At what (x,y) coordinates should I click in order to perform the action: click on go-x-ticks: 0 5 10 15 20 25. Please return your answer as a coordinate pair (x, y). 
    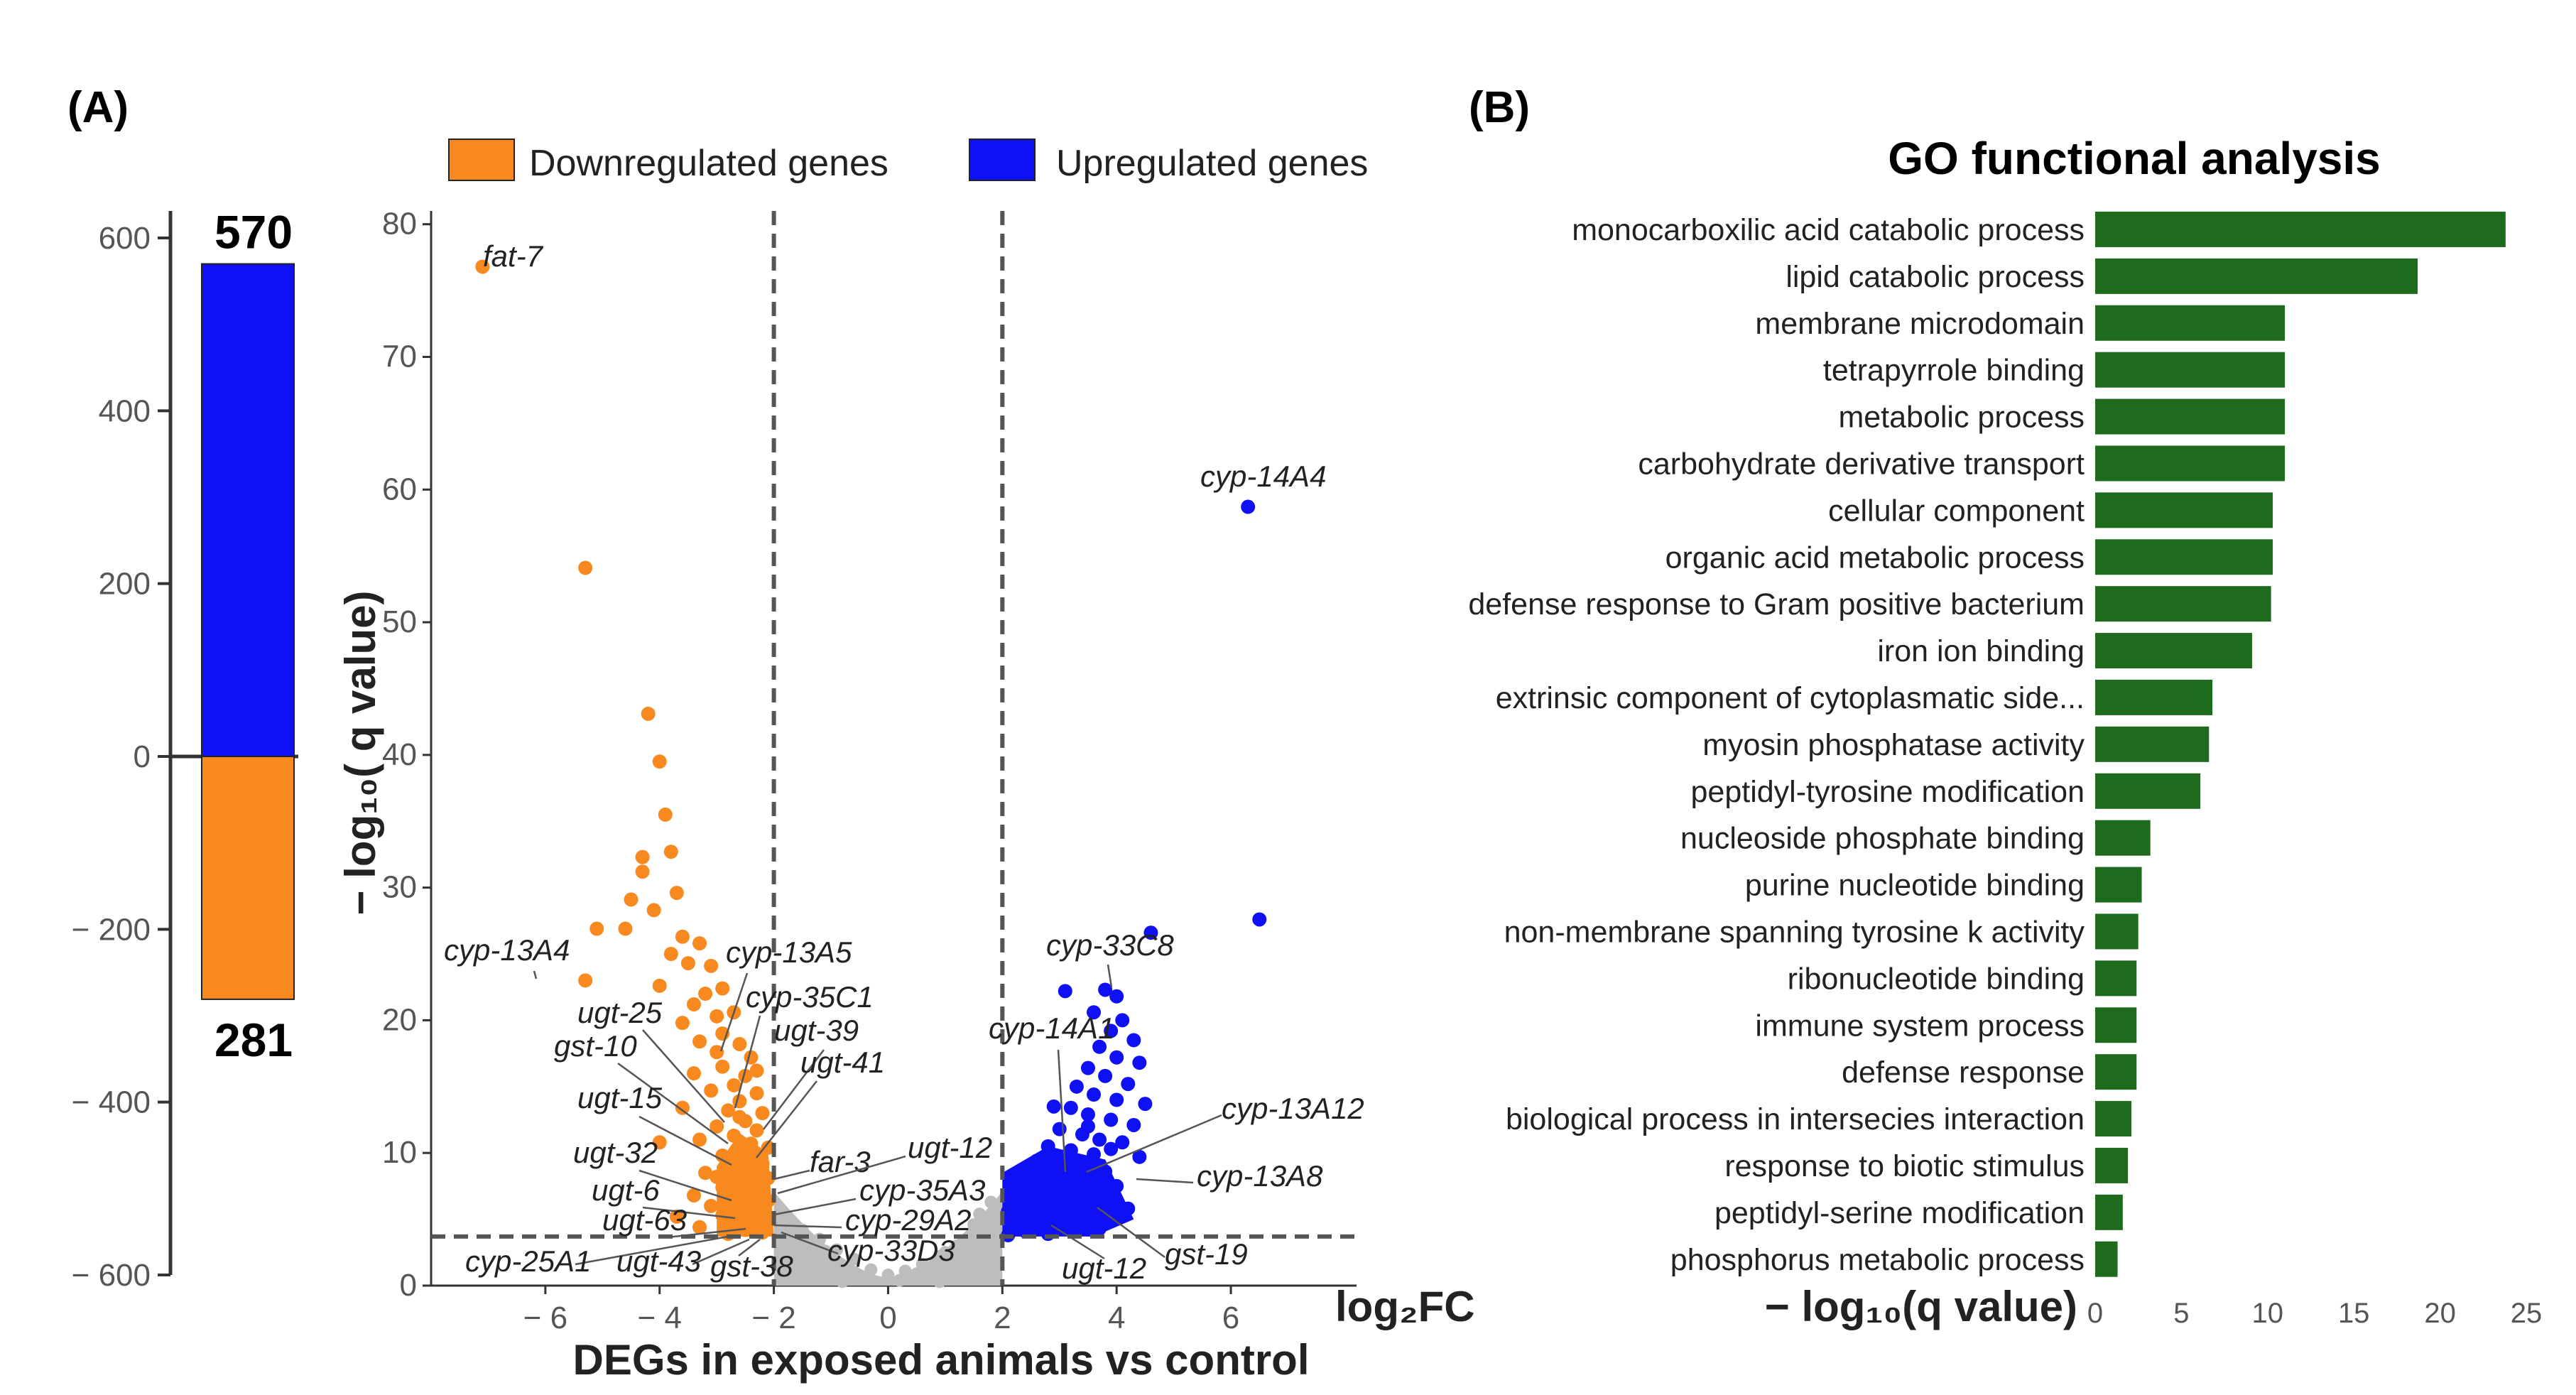
    Looking at the image, I should click on (2314, 1313).